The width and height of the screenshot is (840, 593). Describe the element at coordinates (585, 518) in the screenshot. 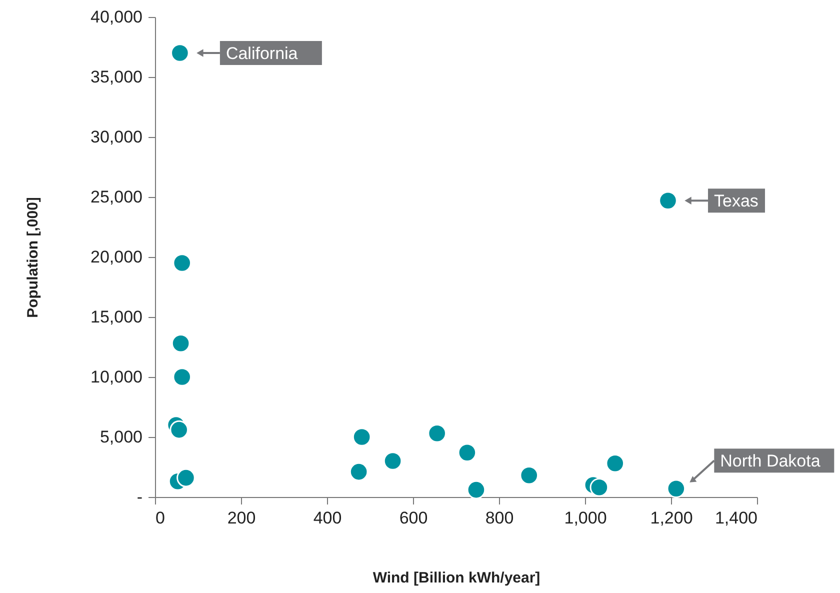

I see `x-tick-label: 1,000` at that location.